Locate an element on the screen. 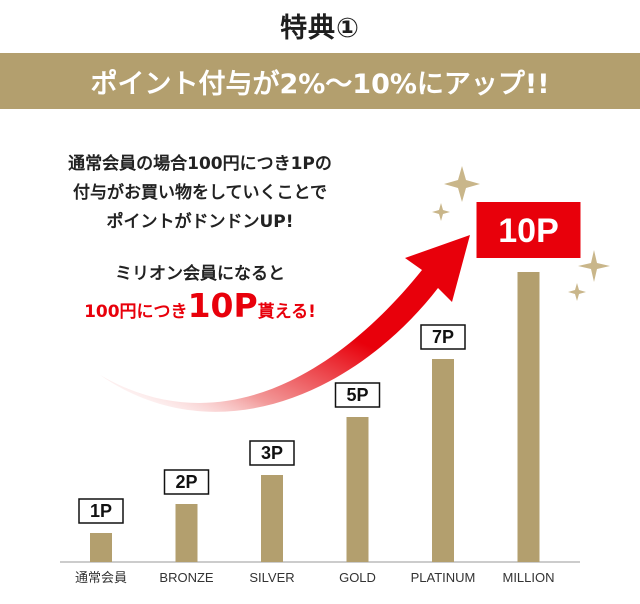 This screenshot has width=640, height=604. value-label: 10P is located at coordinates (528, 231).